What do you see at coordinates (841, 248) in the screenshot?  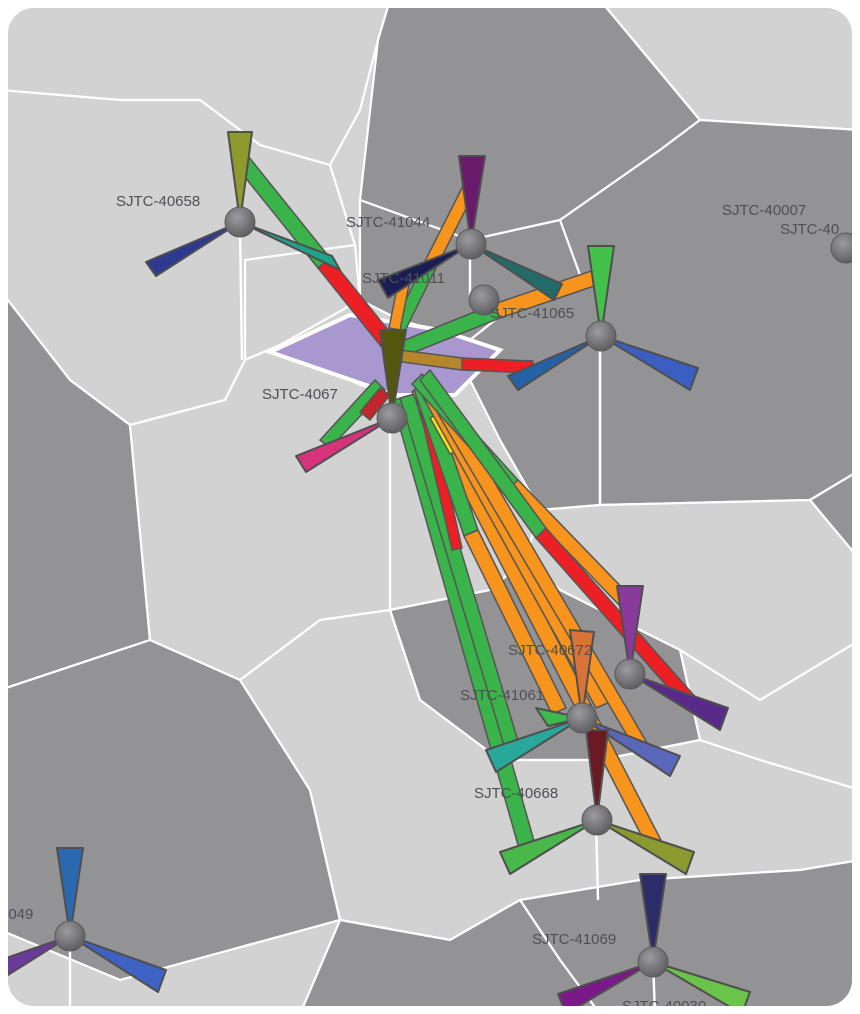 I see `station-node-40xx` at bounding box center [841, 248].